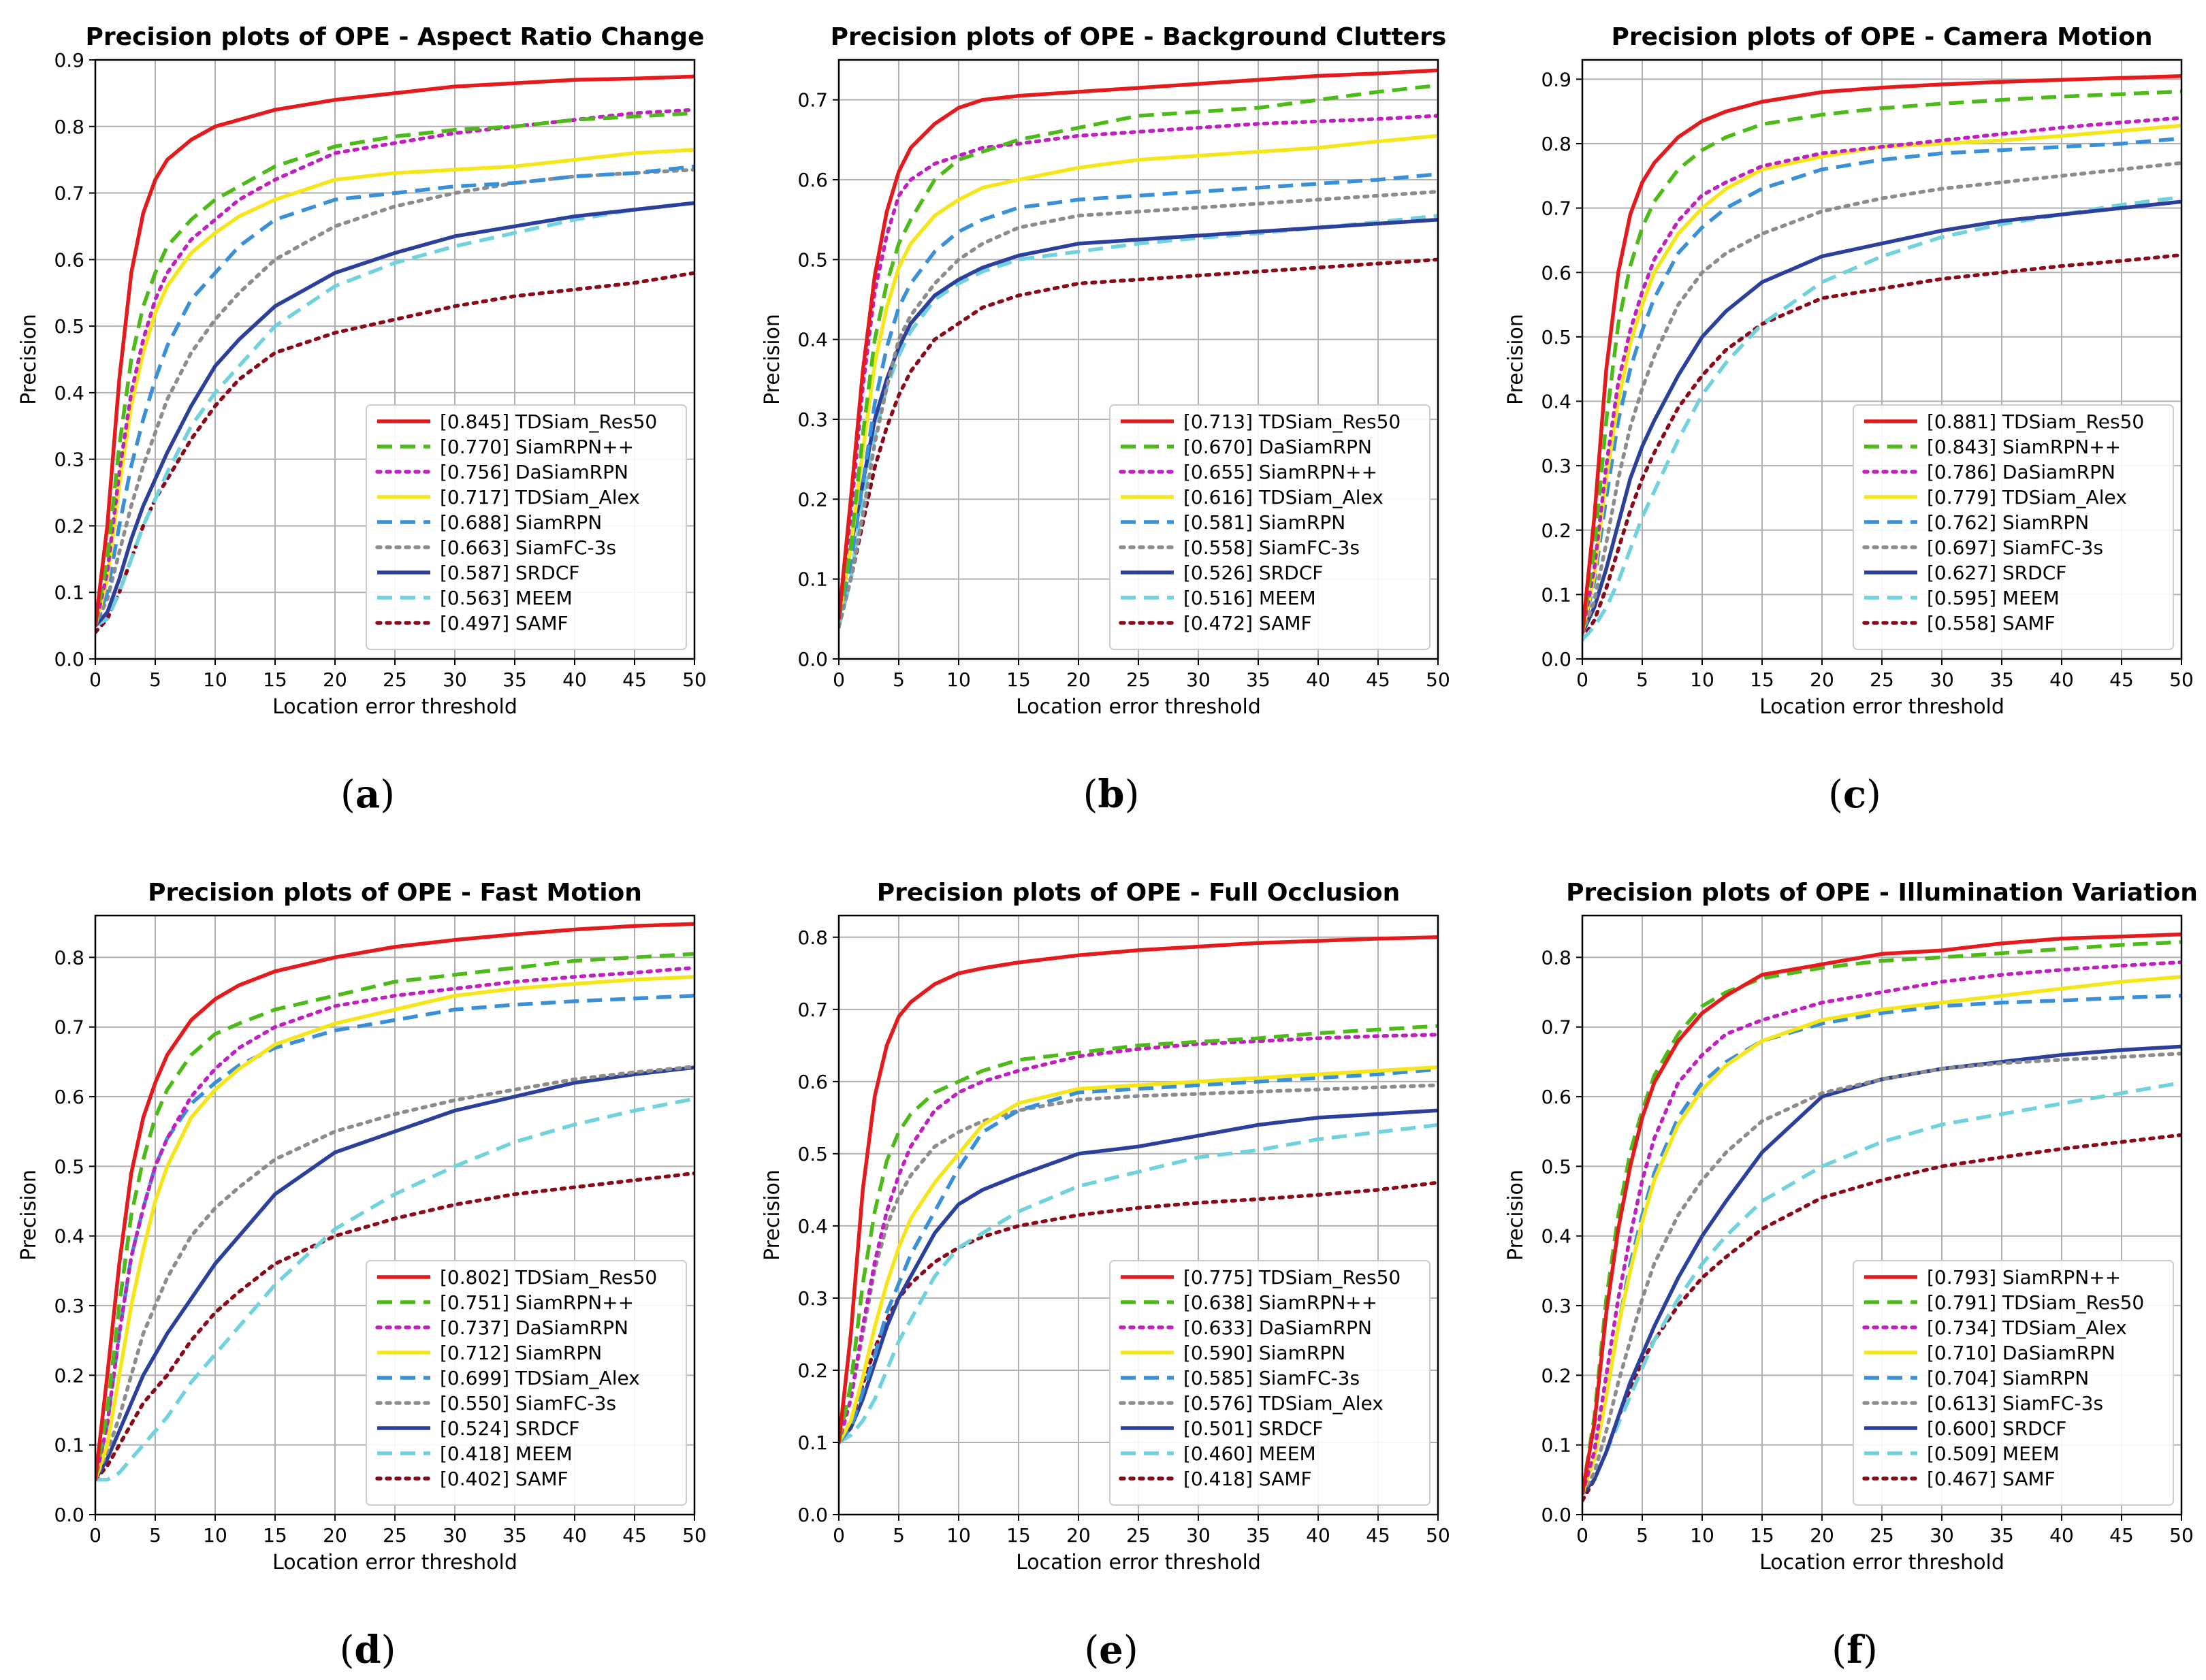 This screenshot has width=2206, height=1680. I want to click on legend-entry: [0.585] SiamFC-3s, so click(1271, 1378).